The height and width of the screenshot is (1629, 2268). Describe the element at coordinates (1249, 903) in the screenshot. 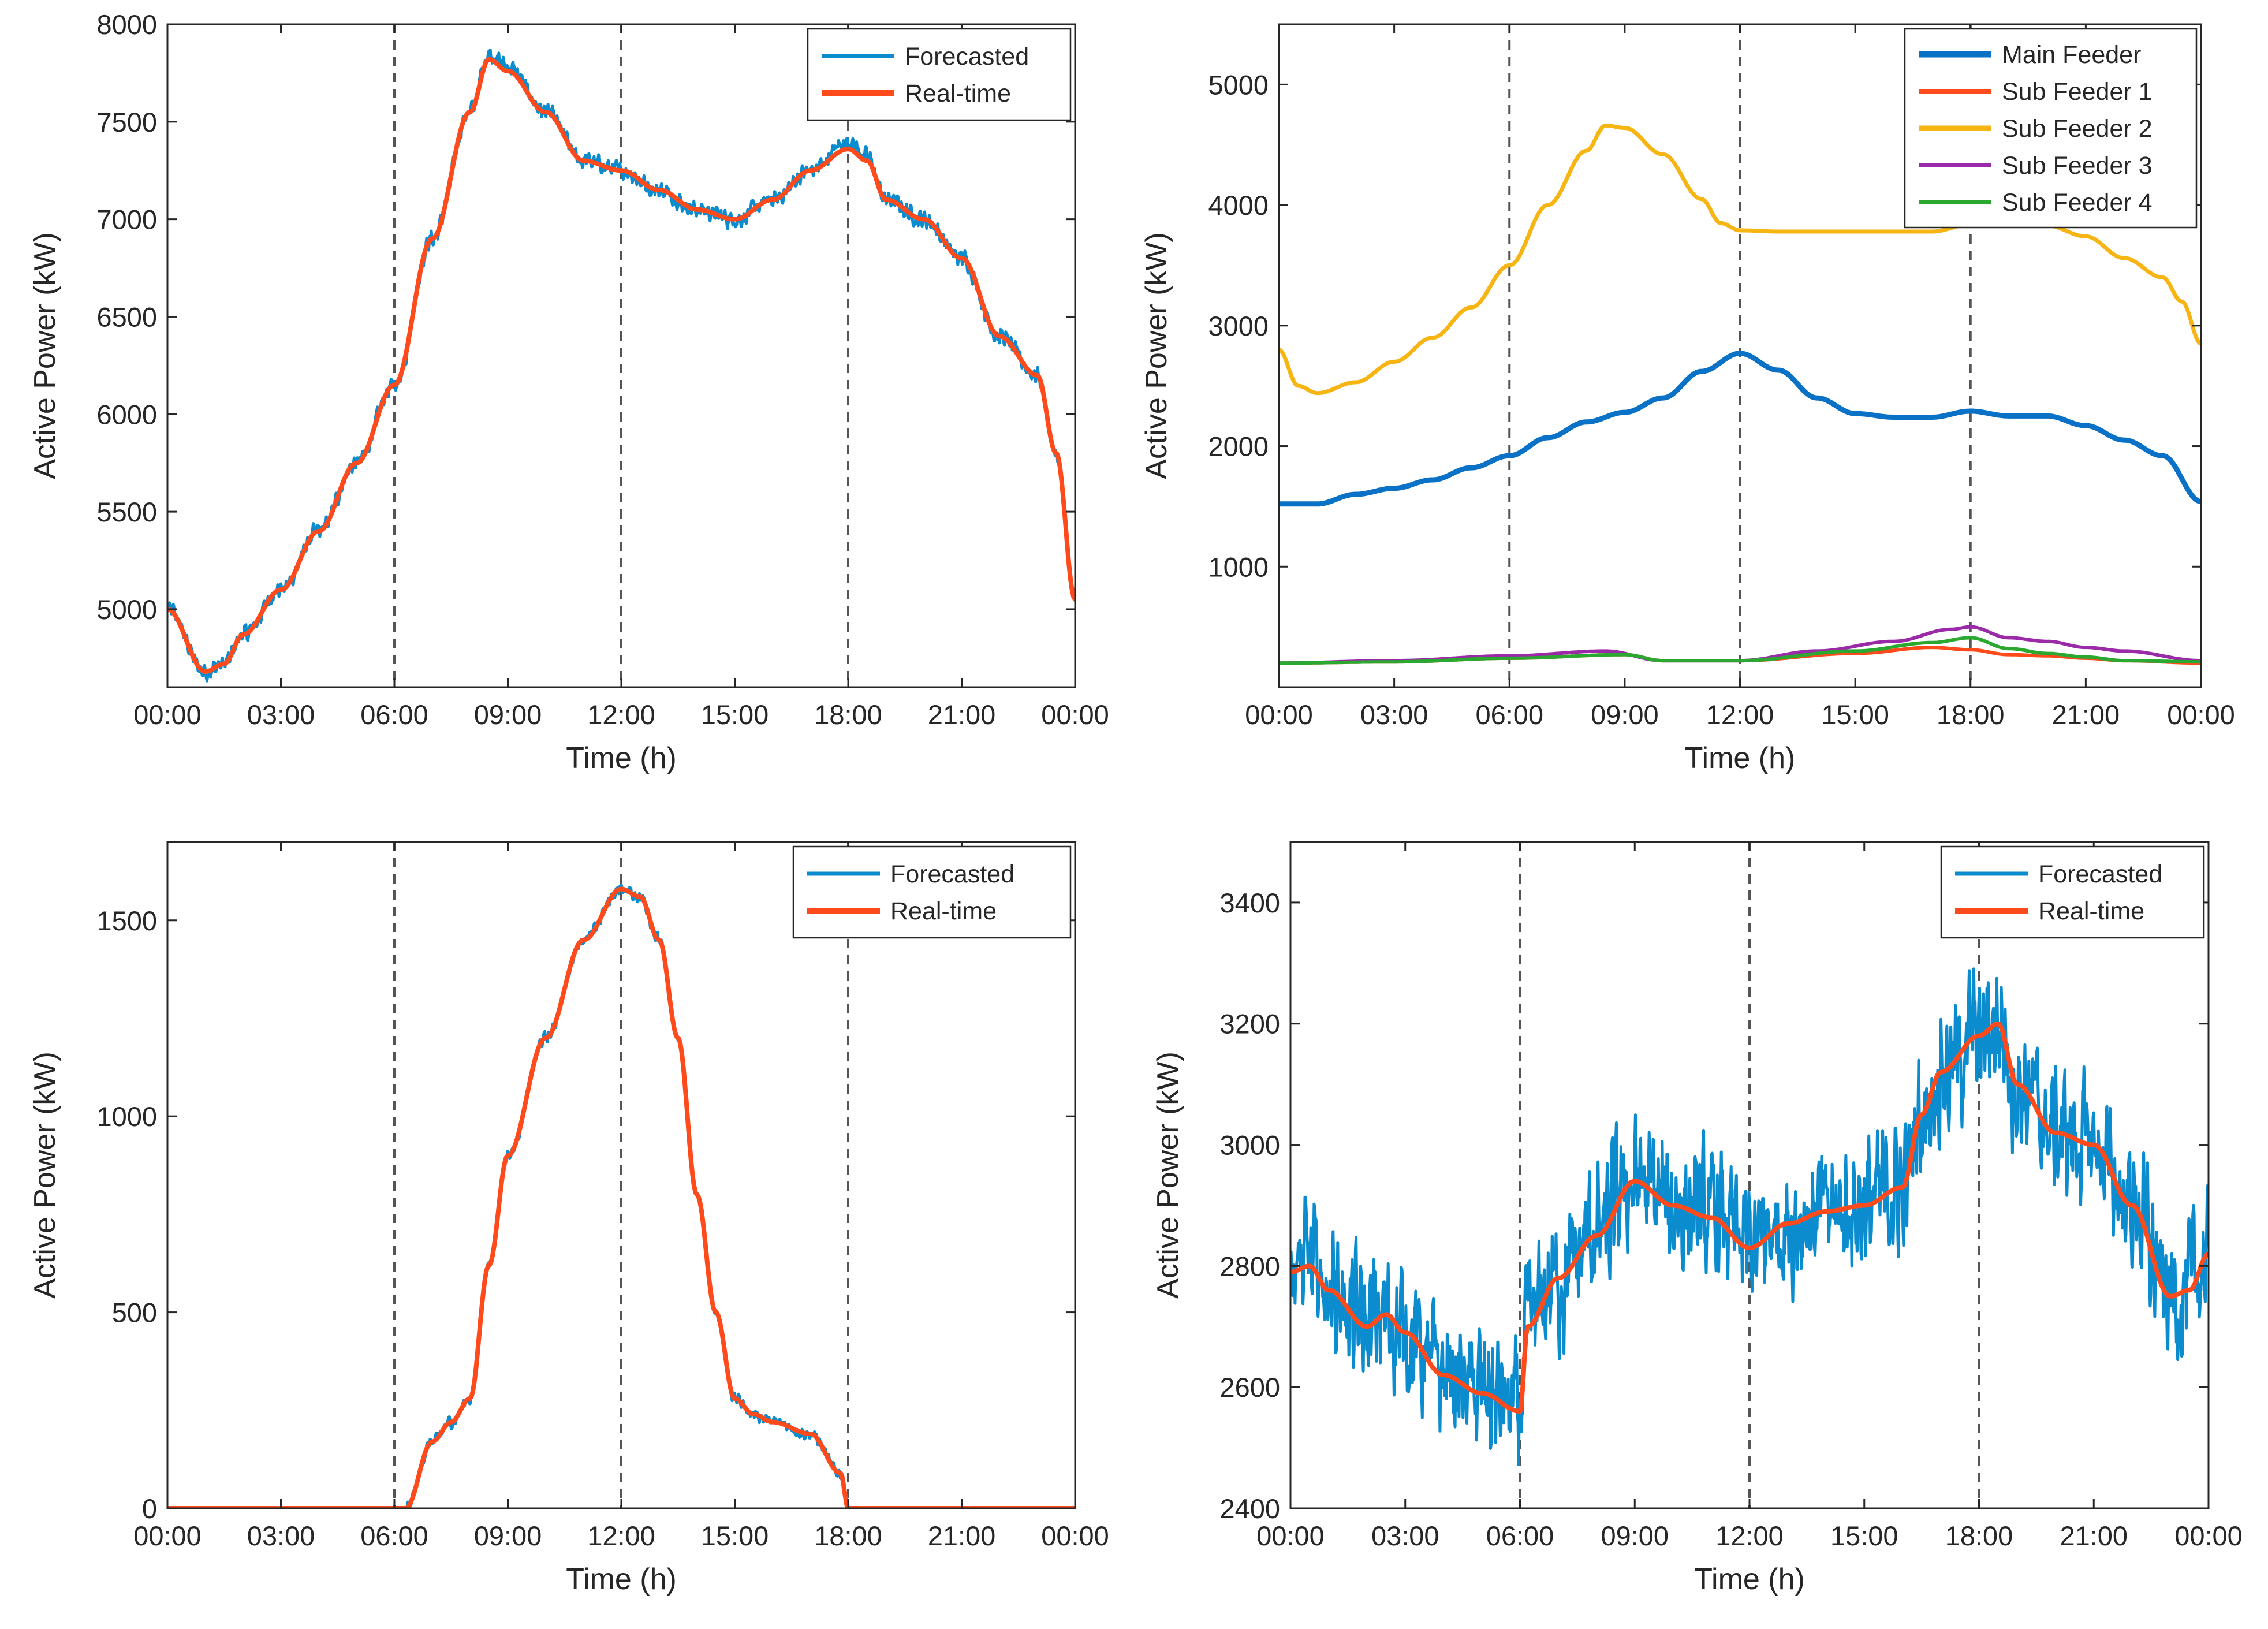

I see `y-tick-label: 3400` at that location.